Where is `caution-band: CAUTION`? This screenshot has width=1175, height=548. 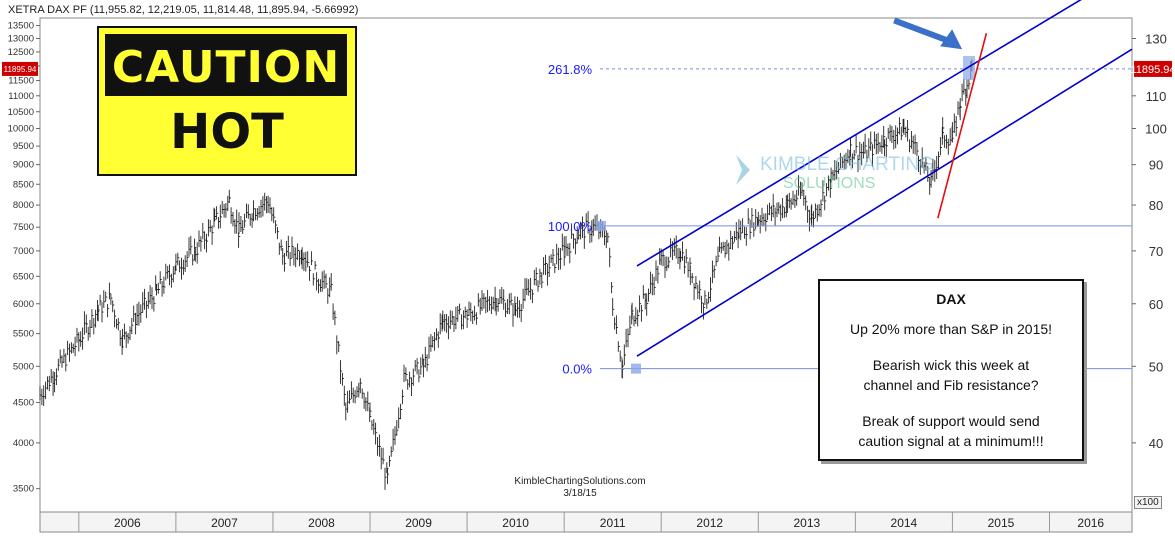 caution-band: CAUTION is located at coordinates (226, 65).